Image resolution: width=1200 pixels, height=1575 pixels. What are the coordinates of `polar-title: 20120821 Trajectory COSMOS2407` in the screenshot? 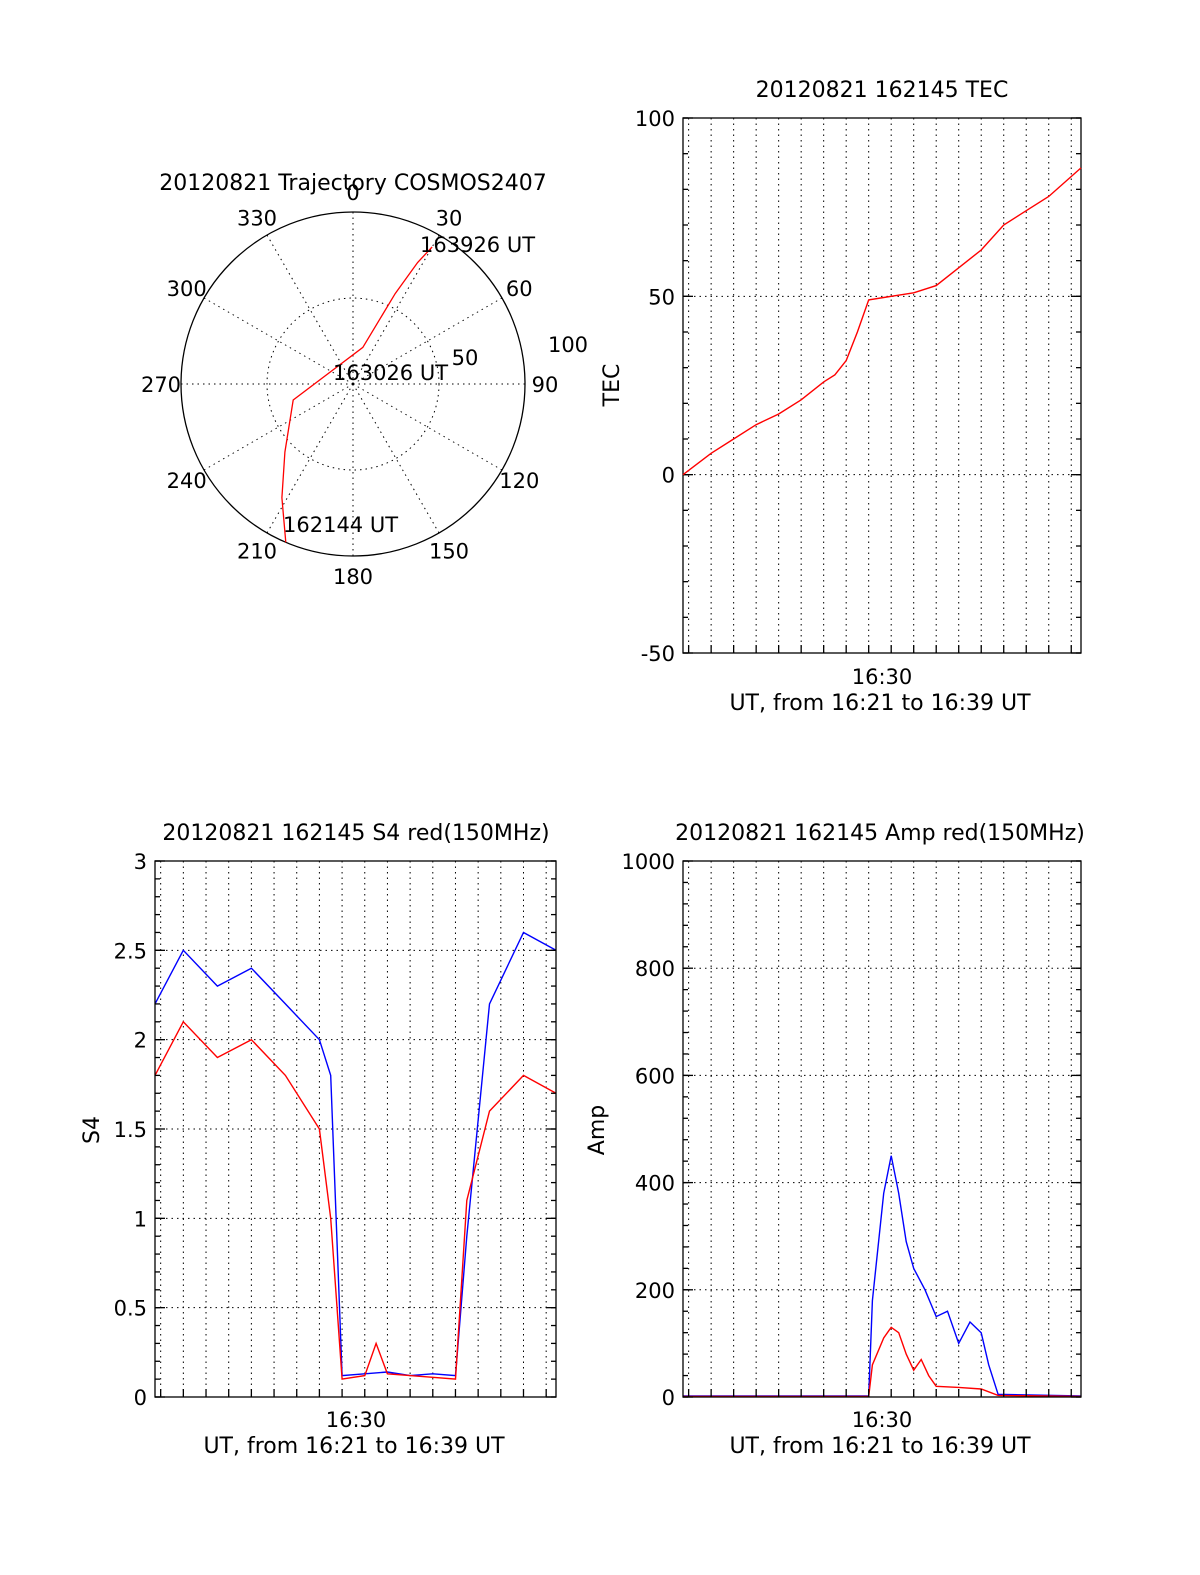 It's located at (352, 183).